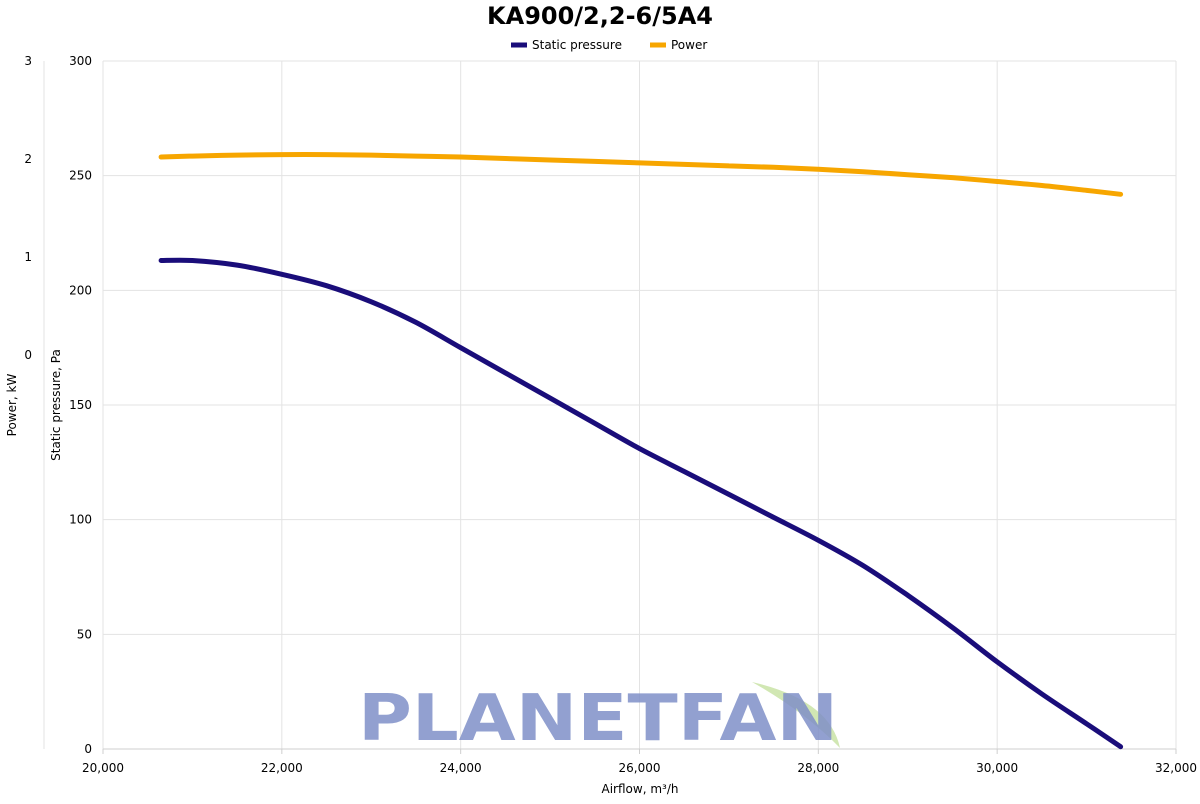 This screenshot has height=804, width=1200. I want to click on y2-tick-label: 2, so click(28, 159).